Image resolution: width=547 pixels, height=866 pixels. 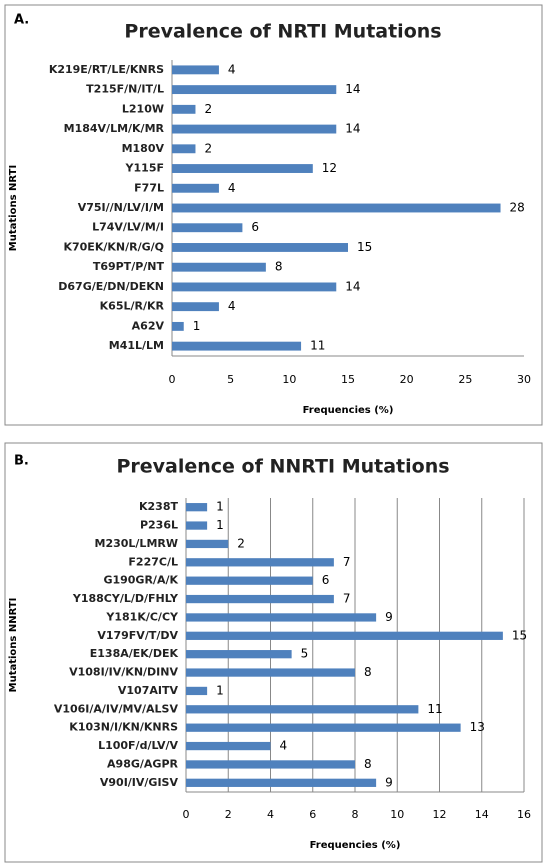 What do you see at coordinates (21, 20) in the screenshot?
I see `panel-label: A.` at bounding box center [21, 20].